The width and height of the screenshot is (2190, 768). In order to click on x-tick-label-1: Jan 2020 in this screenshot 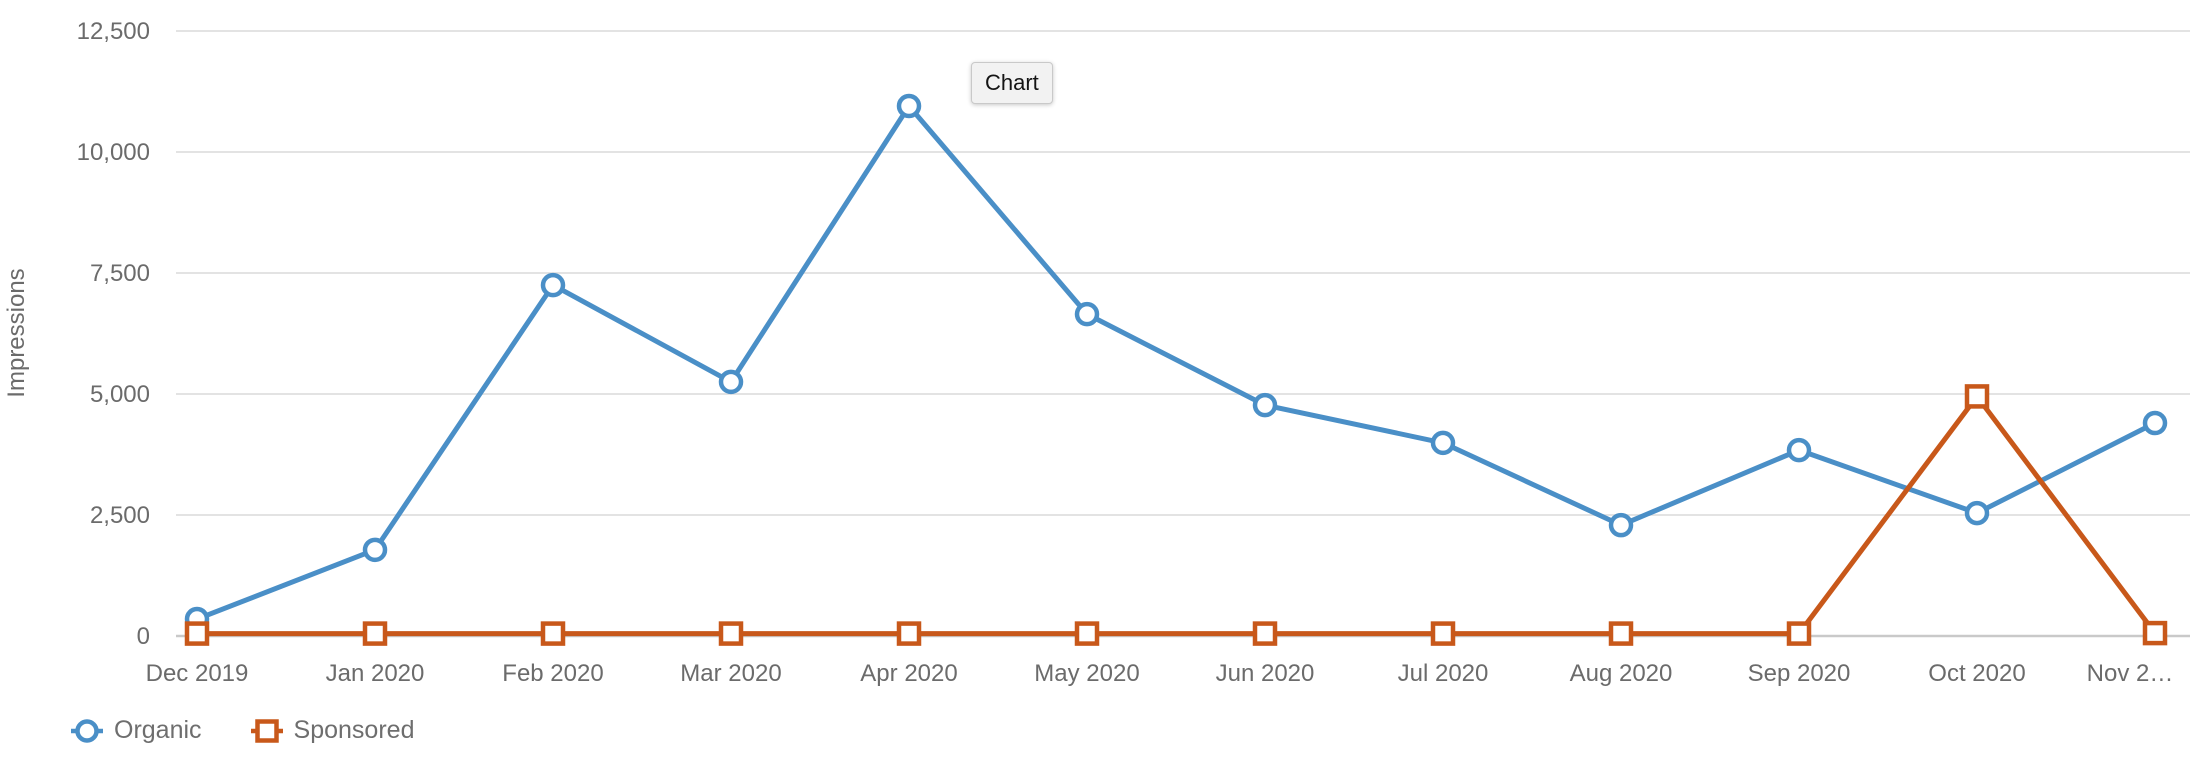, I will do `click(375, 673)`.